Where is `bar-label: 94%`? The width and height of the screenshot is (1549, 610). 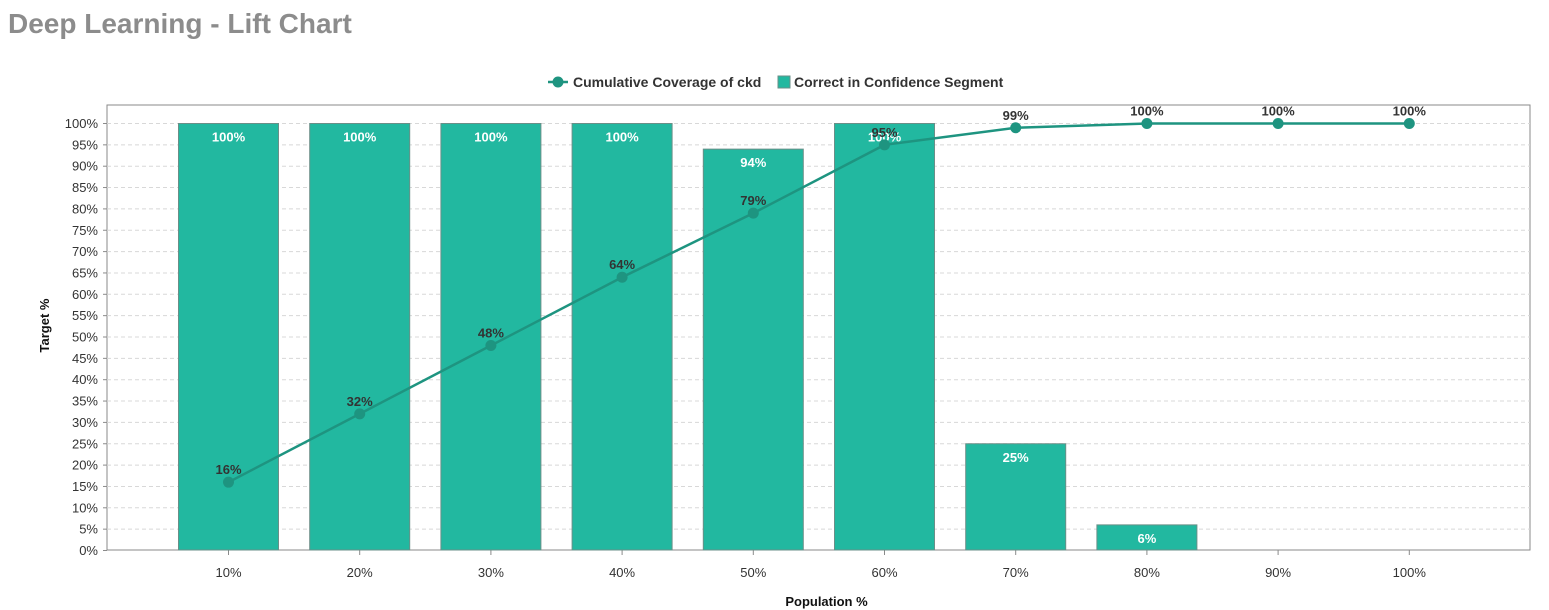
bar-label: 94% is located at coordinates (753, 162).